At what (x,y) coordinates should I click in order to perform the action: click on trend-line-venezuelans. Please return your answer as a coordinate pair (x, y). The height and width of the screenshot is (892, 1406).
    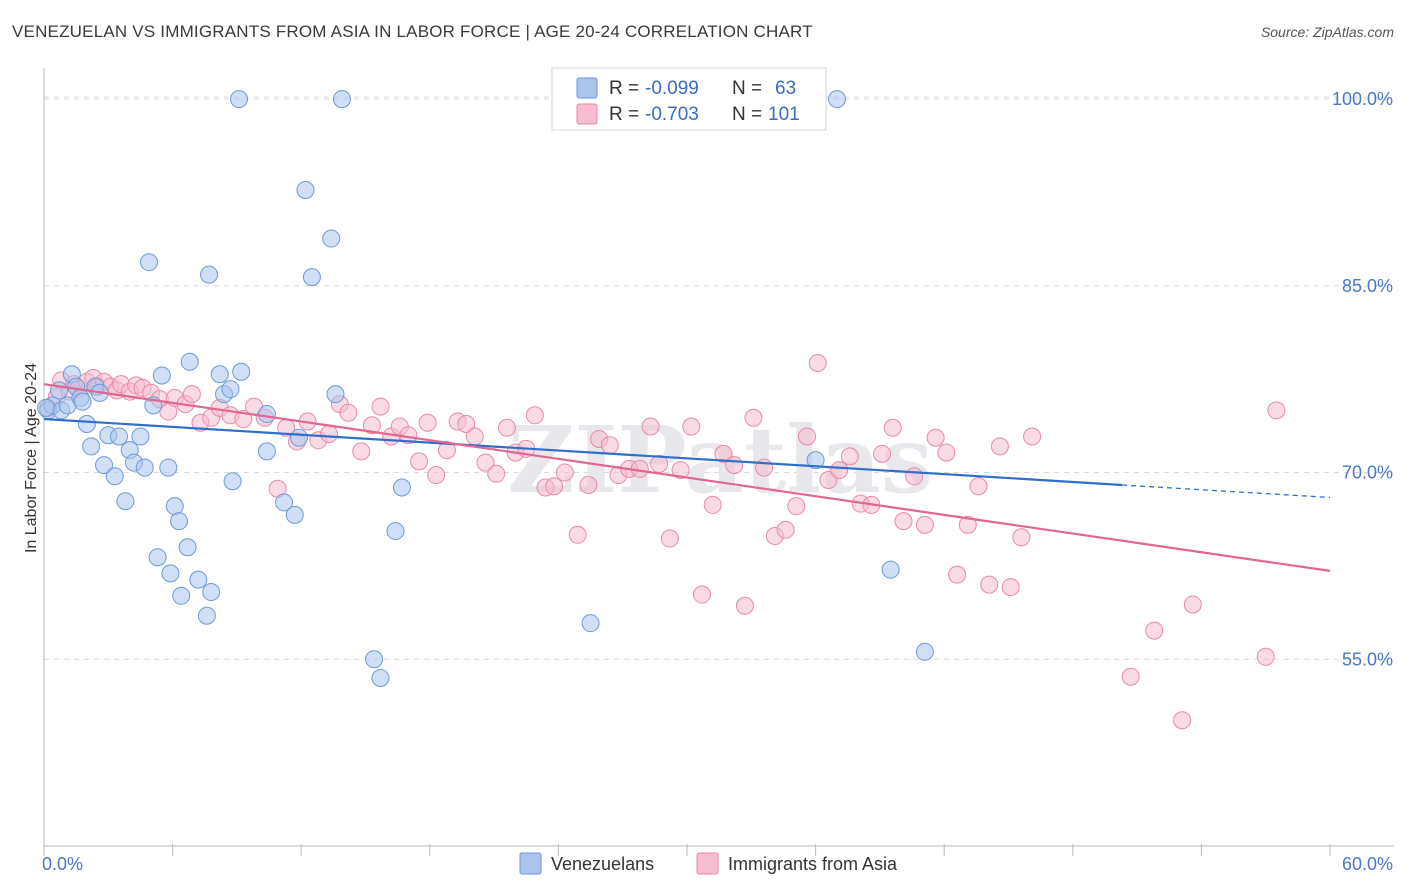
    Looking at the image, I should click on (583, 452).